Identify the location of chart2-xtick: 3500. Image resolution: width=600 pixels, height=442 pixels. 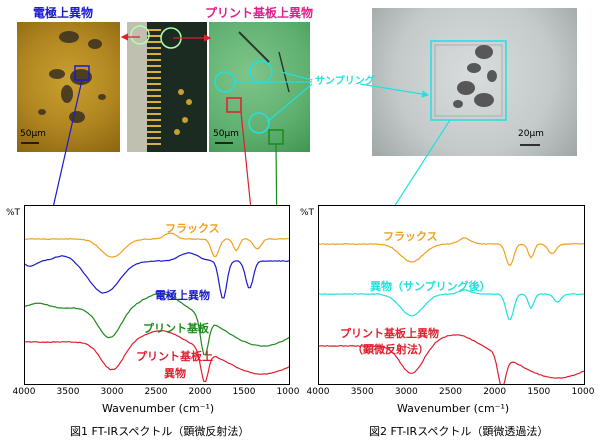
(362, 392).